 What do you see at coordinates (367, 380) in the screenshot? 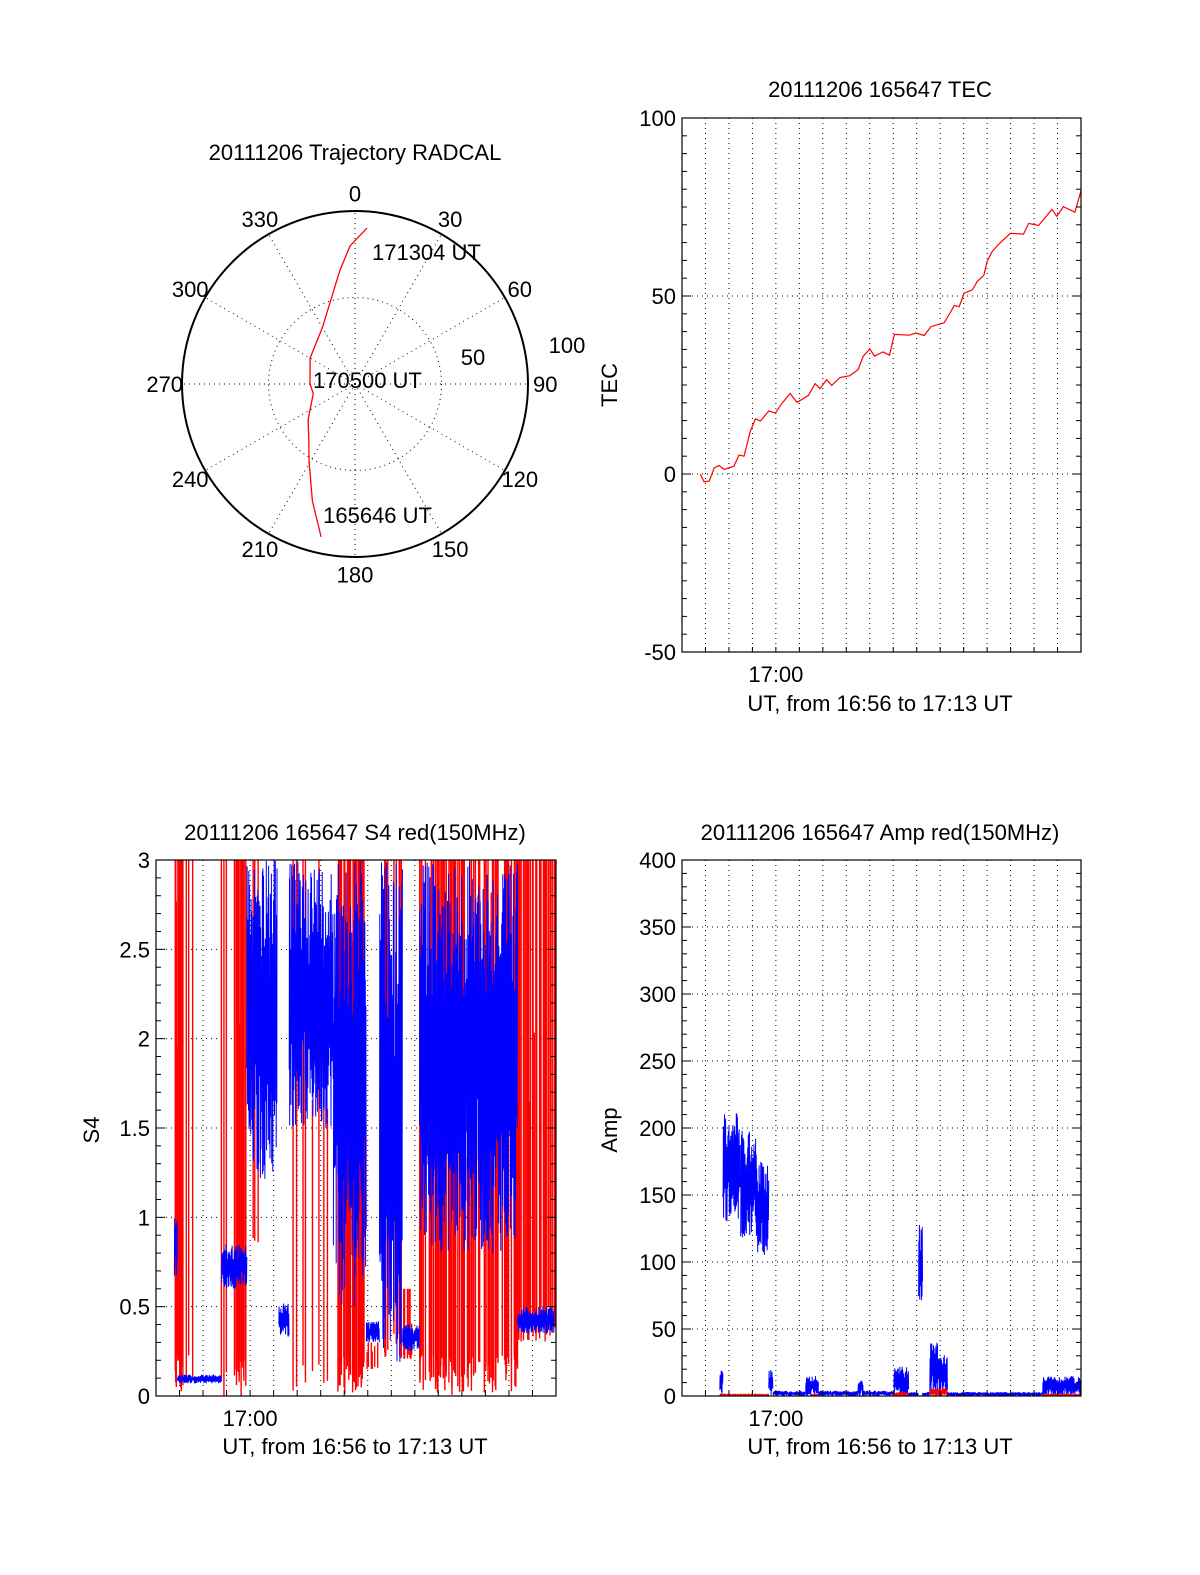
I see `trajectory-time-annotation: 170500 UT` at bounding box center [367, 380].